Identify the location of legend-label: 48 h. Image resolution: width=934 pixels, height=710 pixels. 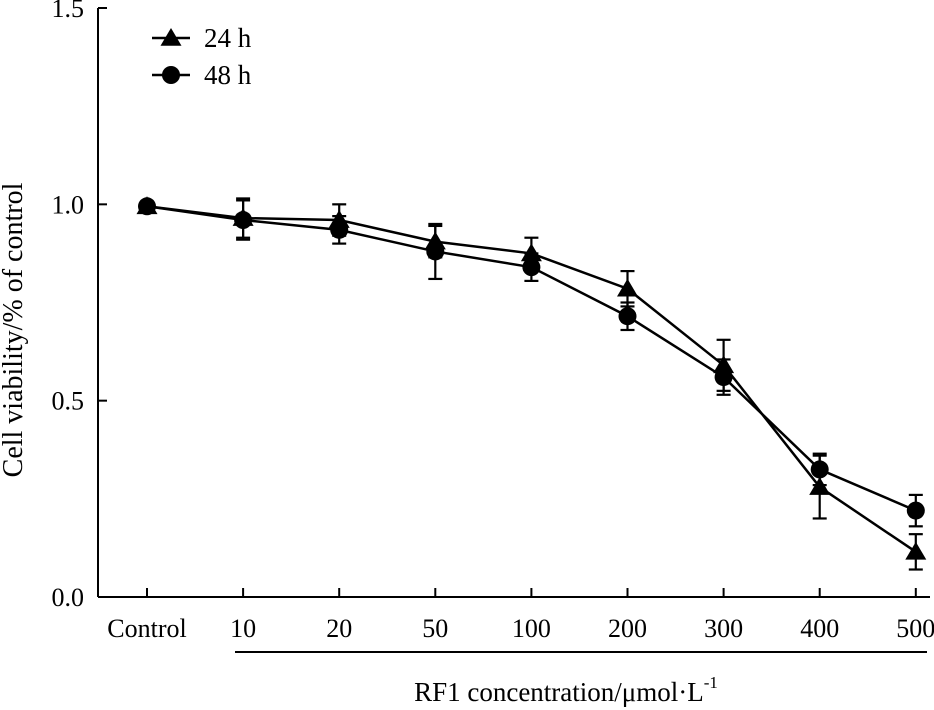
(228, 75).